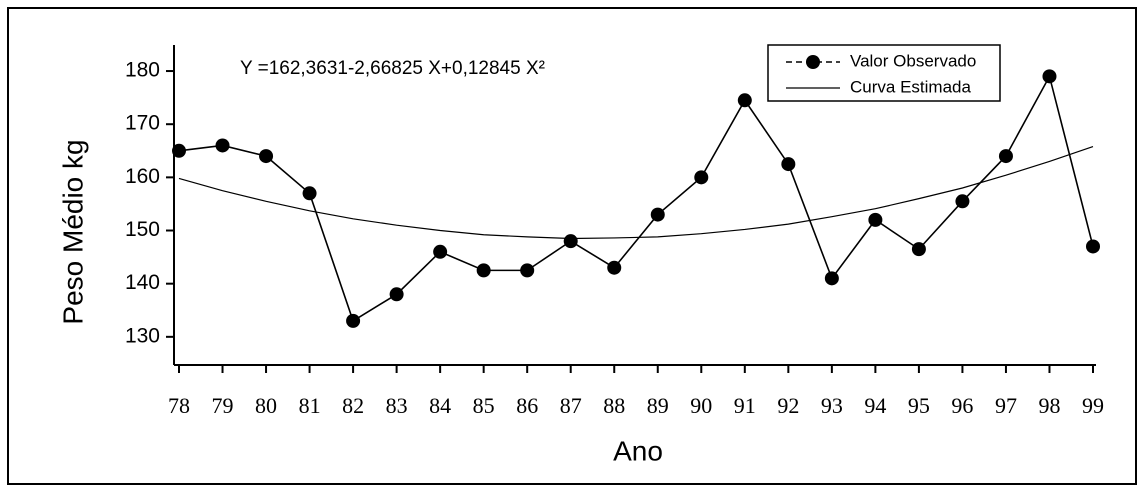 This screenshot has width=1142, height=489. Describe the element at coordinates (142, 176) in the screenshot. I see `y-tick-label: 160` at that location.